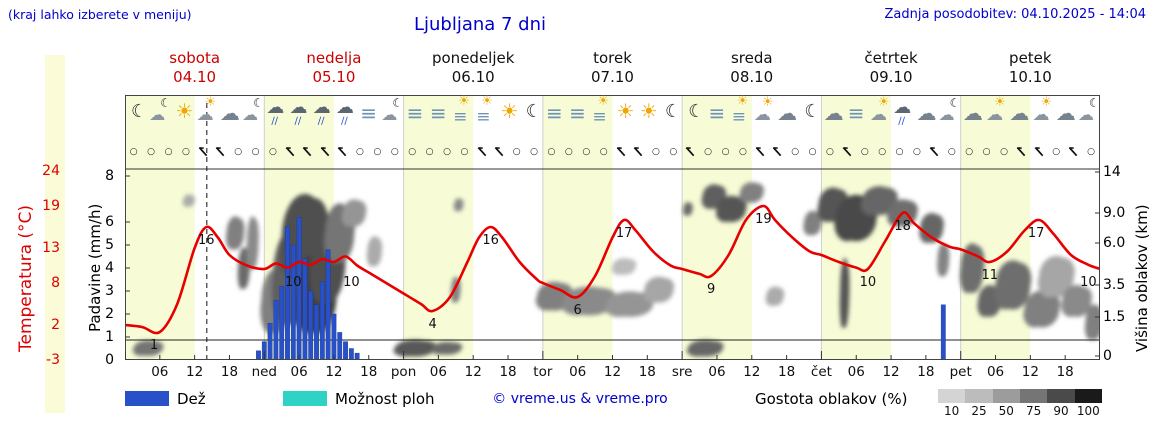 The width and height of the screenshot is (1152, 443). What do you see at coordinates (351, 282) in the screenshot?
I see `temp-value-label: 10` at bounding box center [351, 282].